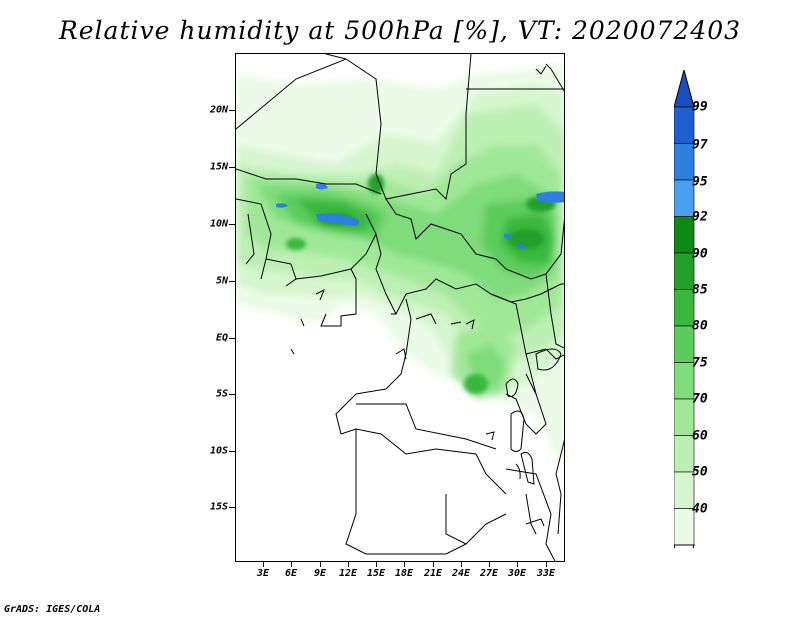 This screenshot has width=800, height=618. I want to click on x-tick-label: 6E, so click(291, 573).